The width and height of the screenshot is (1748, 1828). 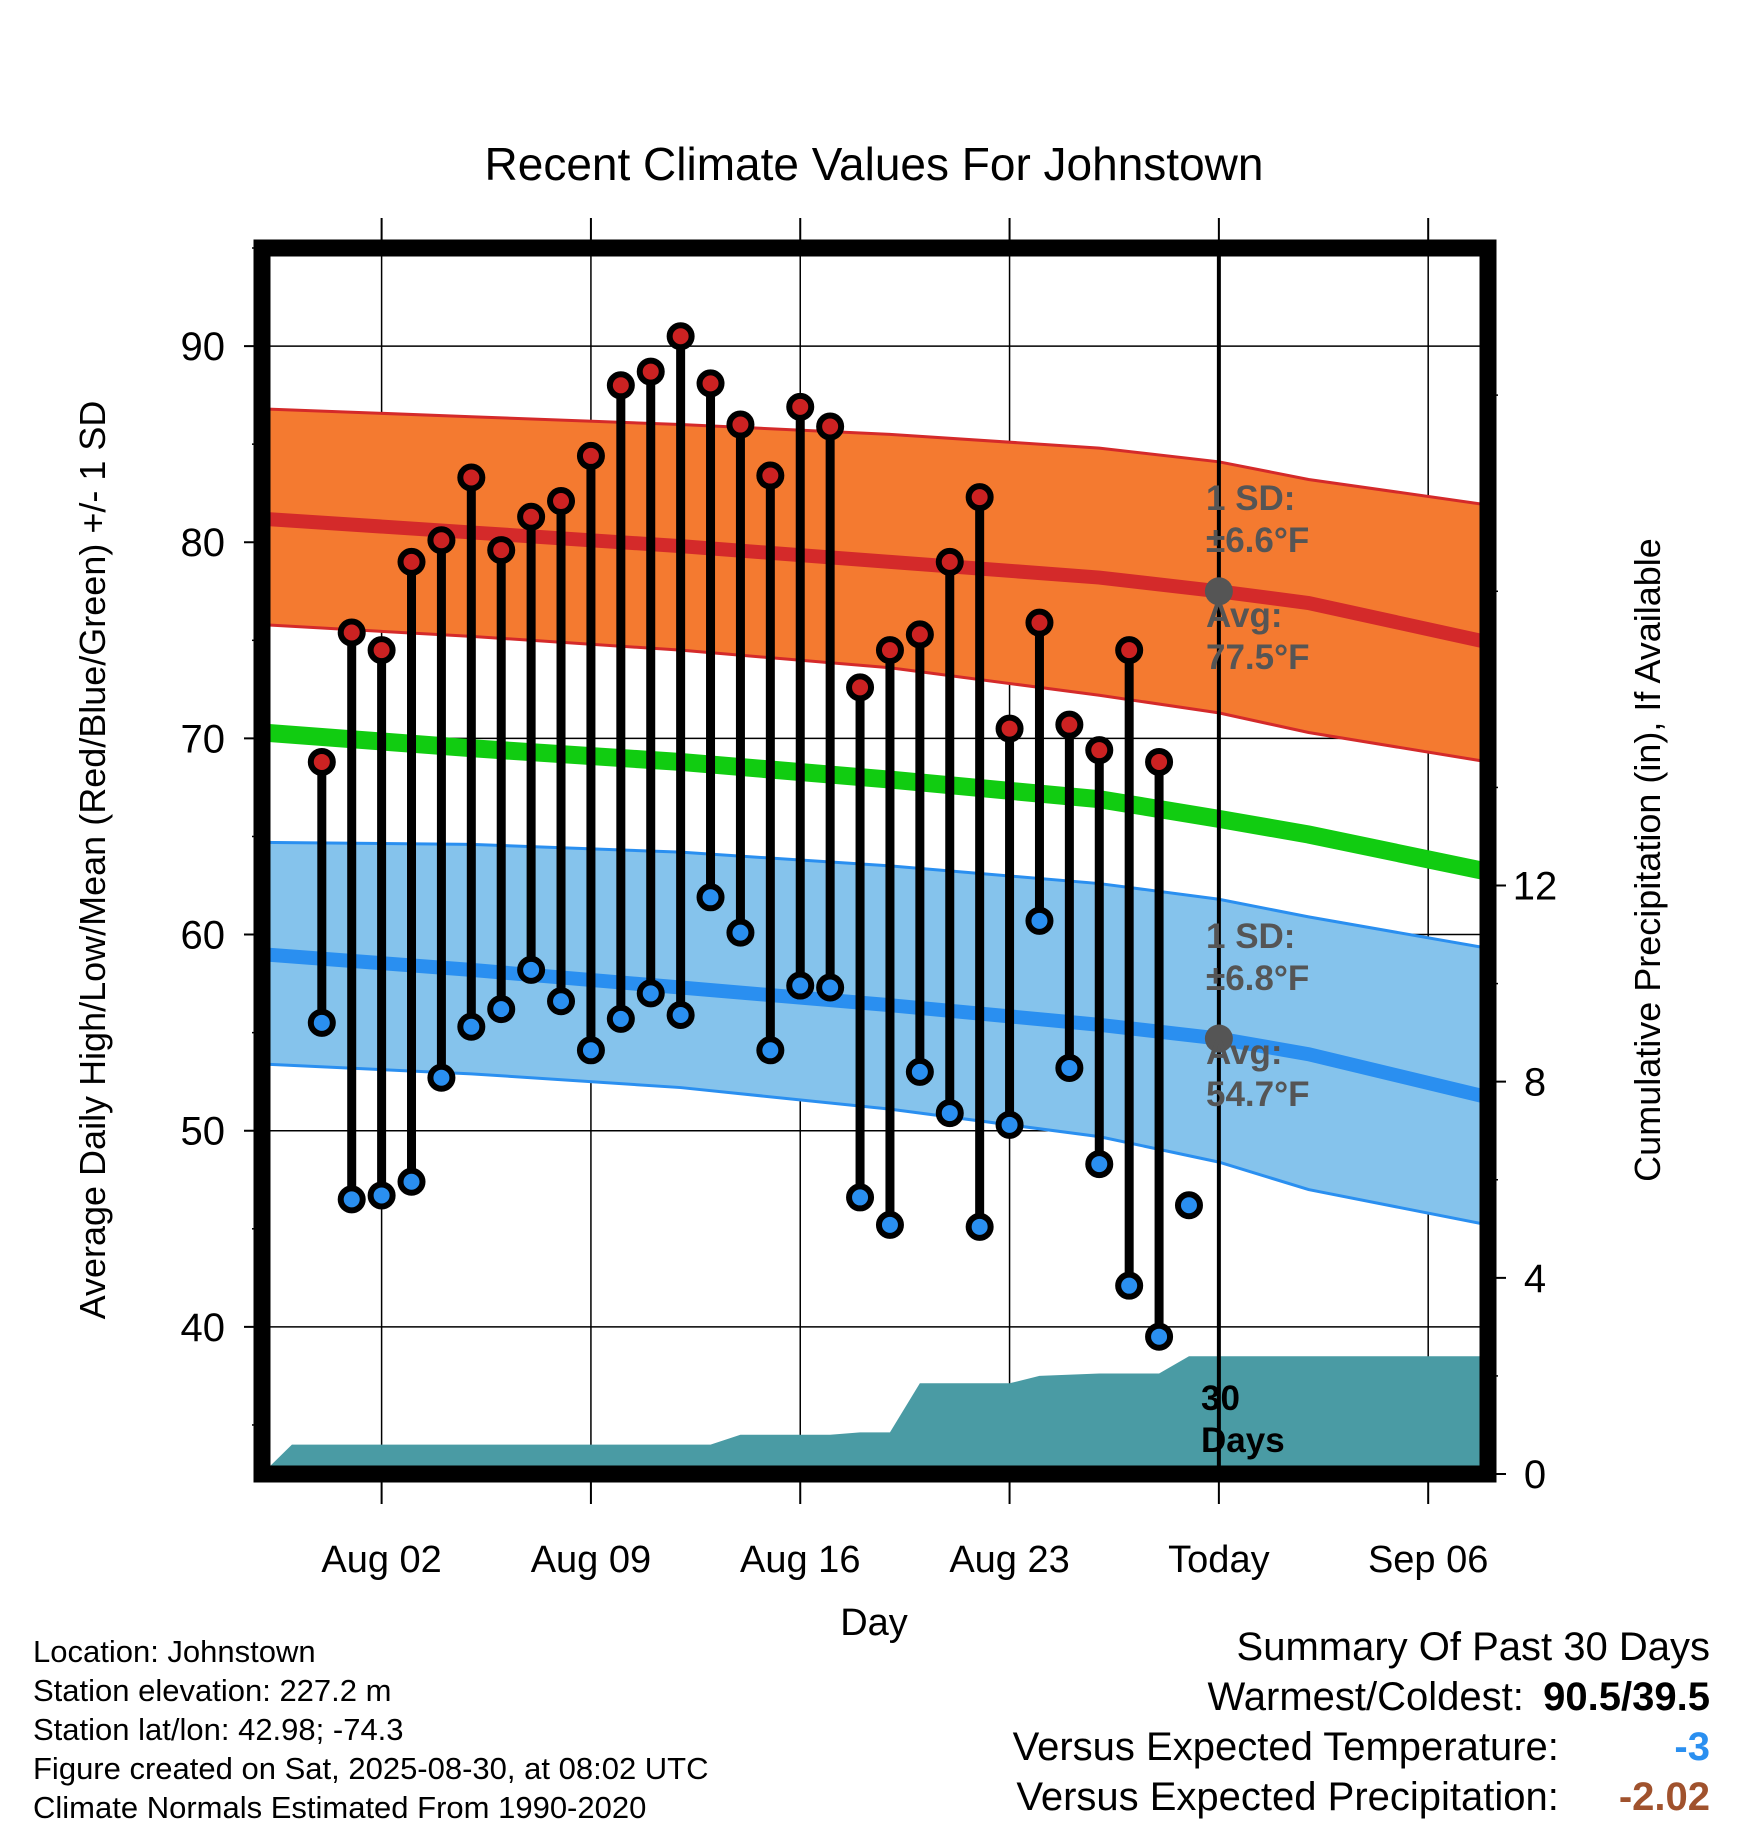 What do you see at coordinates (1287, 1797) in the screenshot?
I see `versus-precip-label: Versus Expected Precipitation:` at bounding box center [1287, 1797].